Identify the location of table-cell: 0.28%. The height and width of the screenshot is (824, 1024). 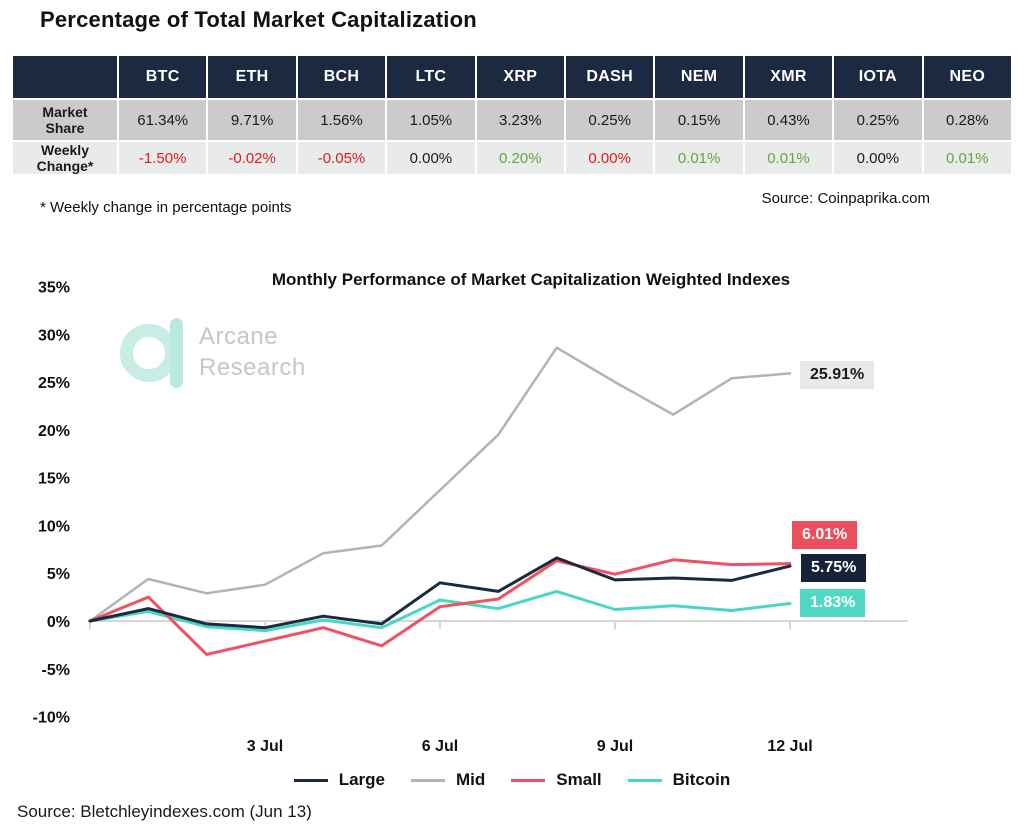
(967, 120).